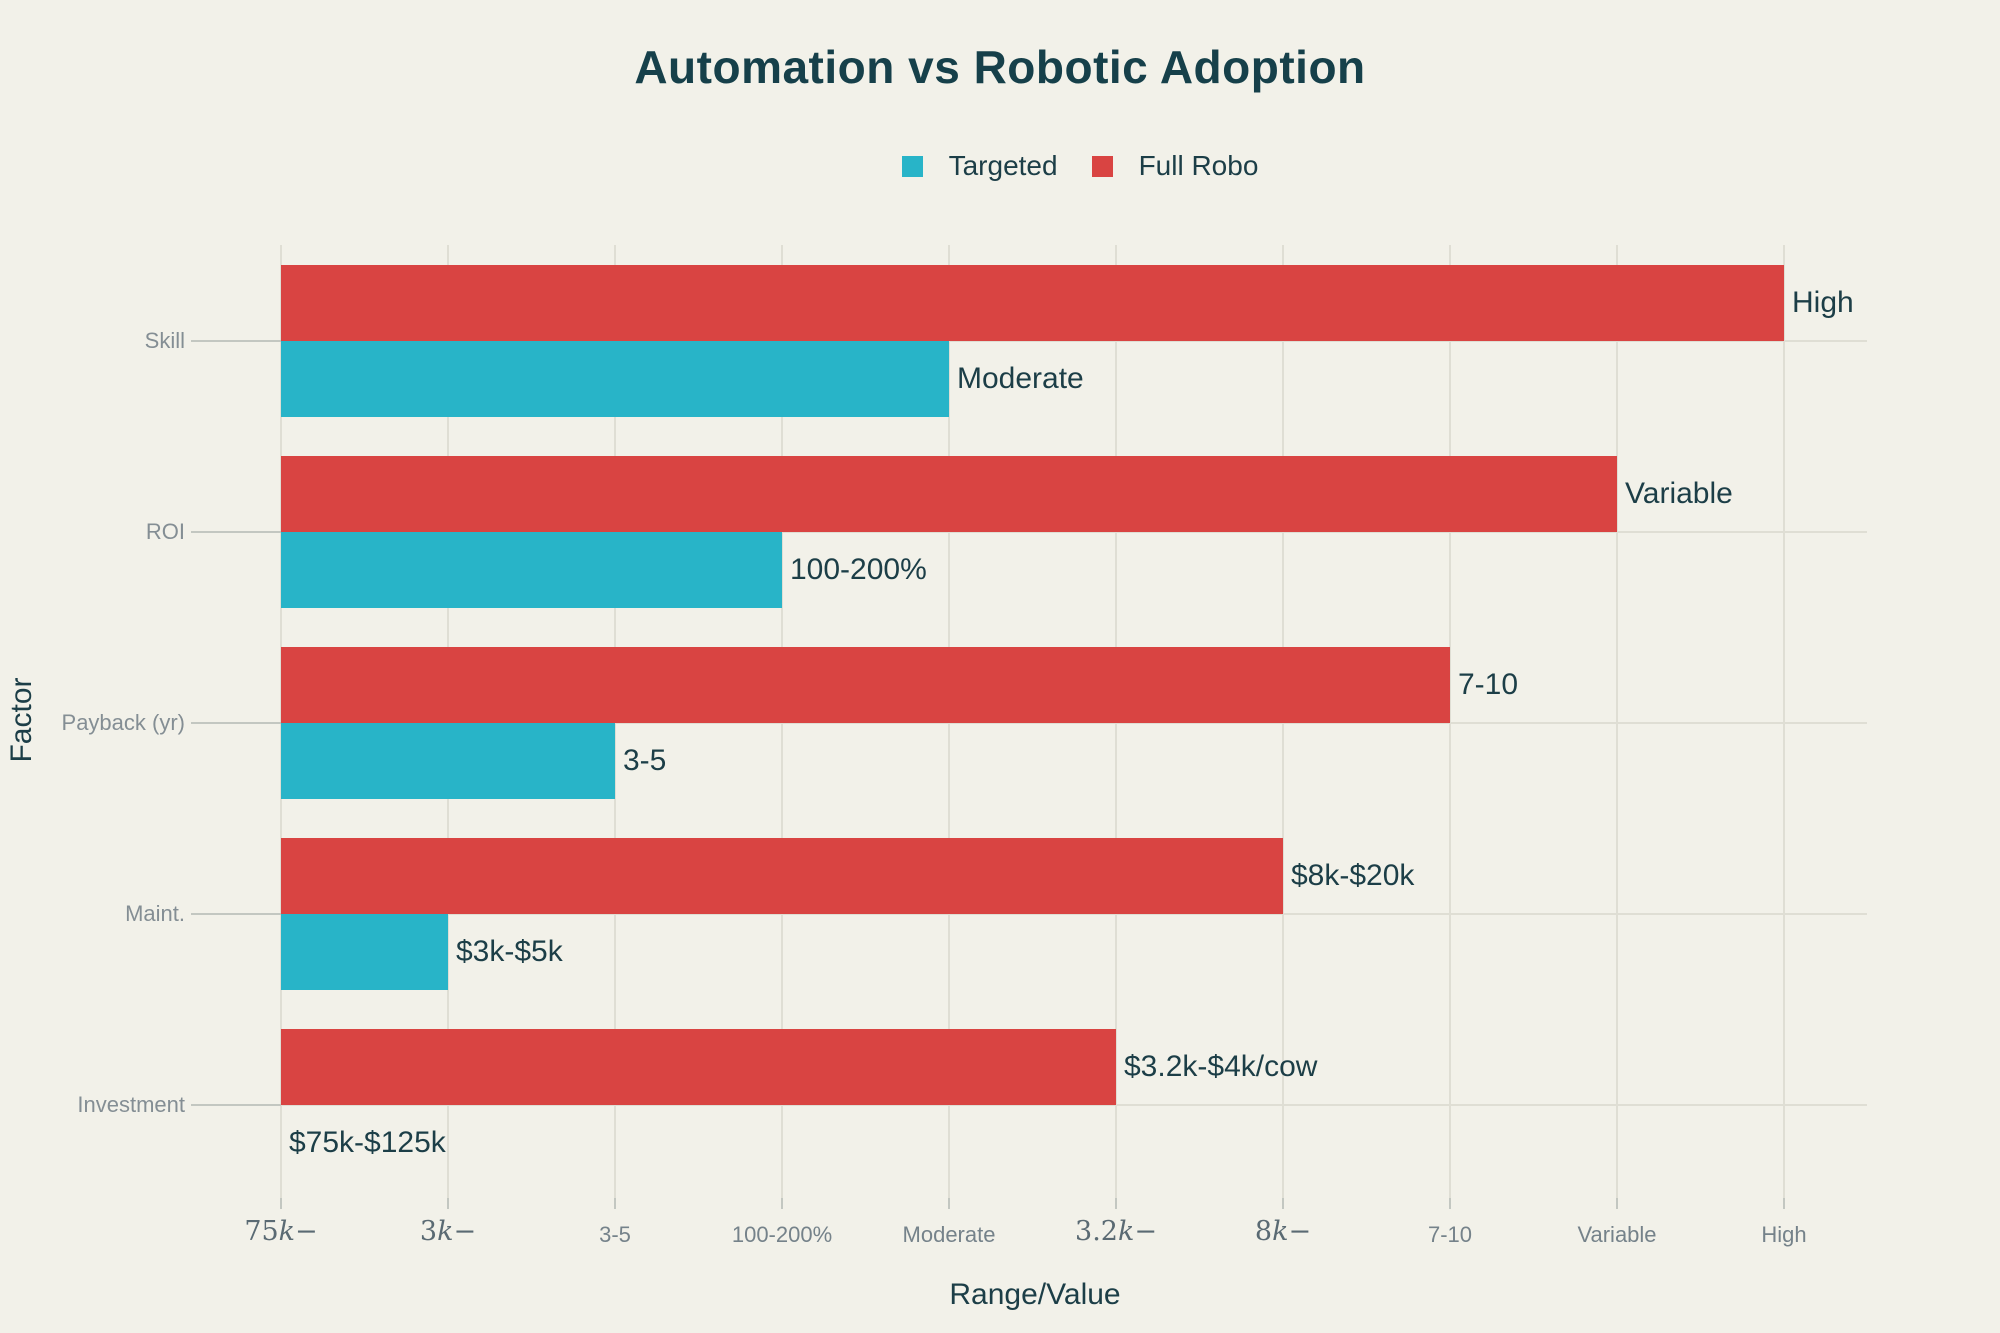 The image size is (2000, 1333). I want to click on x-tick-label: 75k−, so click(281, 1231).